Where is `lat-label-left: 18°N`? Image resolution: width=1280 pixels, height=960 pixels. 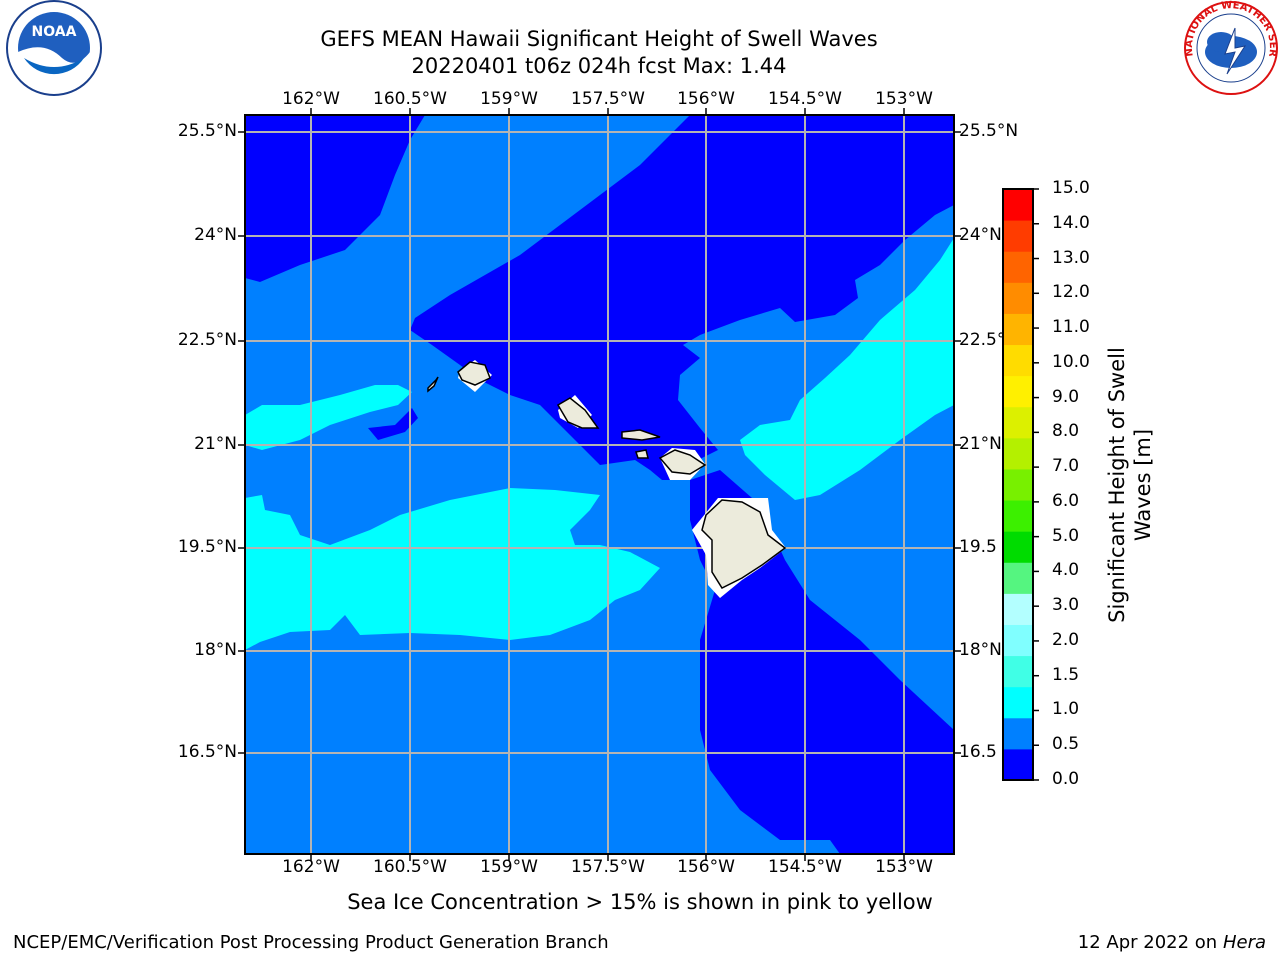 lat-label-left: 18°N is located at coordinates (215, 650).